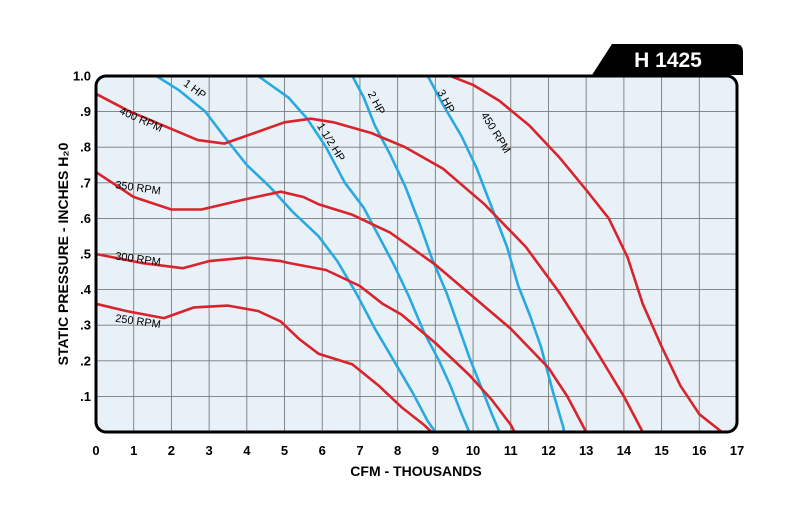  Describe the element at coordinates (85, 396) in the screenshot. I see `y-tick-label: .1` at that location.